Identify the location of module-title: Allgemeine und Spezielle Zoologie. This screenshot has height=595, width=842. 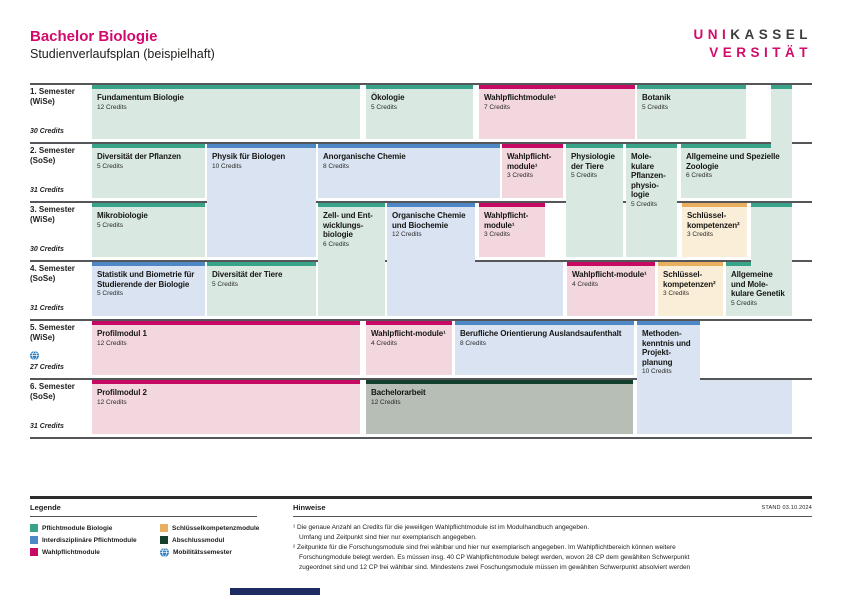
(733, 161).